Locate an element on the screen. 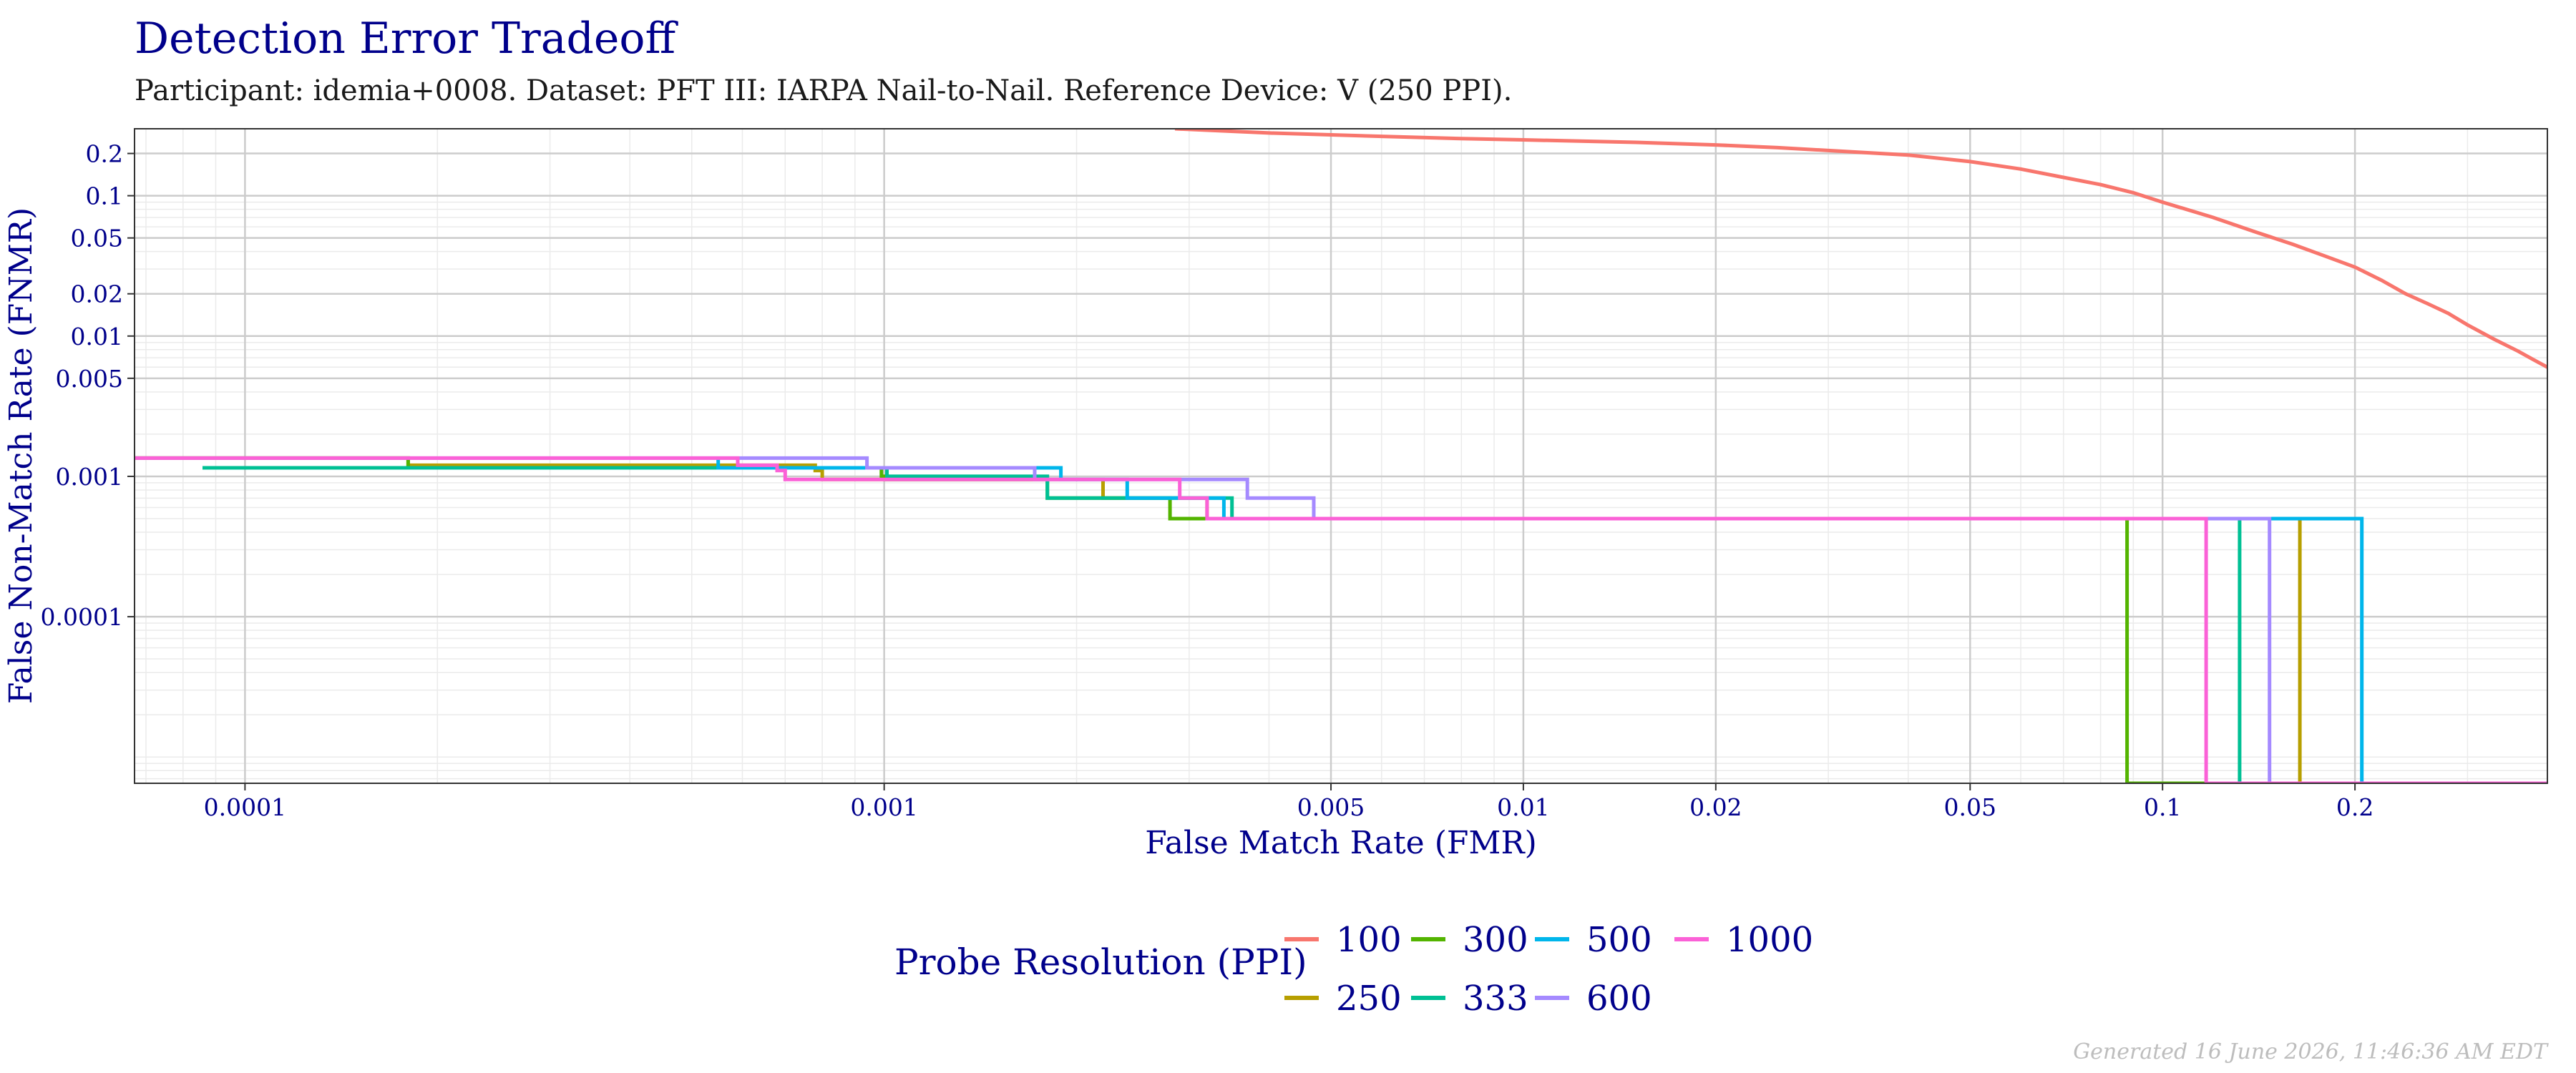 The width and height of the screenshot is (2576, 1073). x-tick-label: 0.0001 is located at coordinates (245, 807).